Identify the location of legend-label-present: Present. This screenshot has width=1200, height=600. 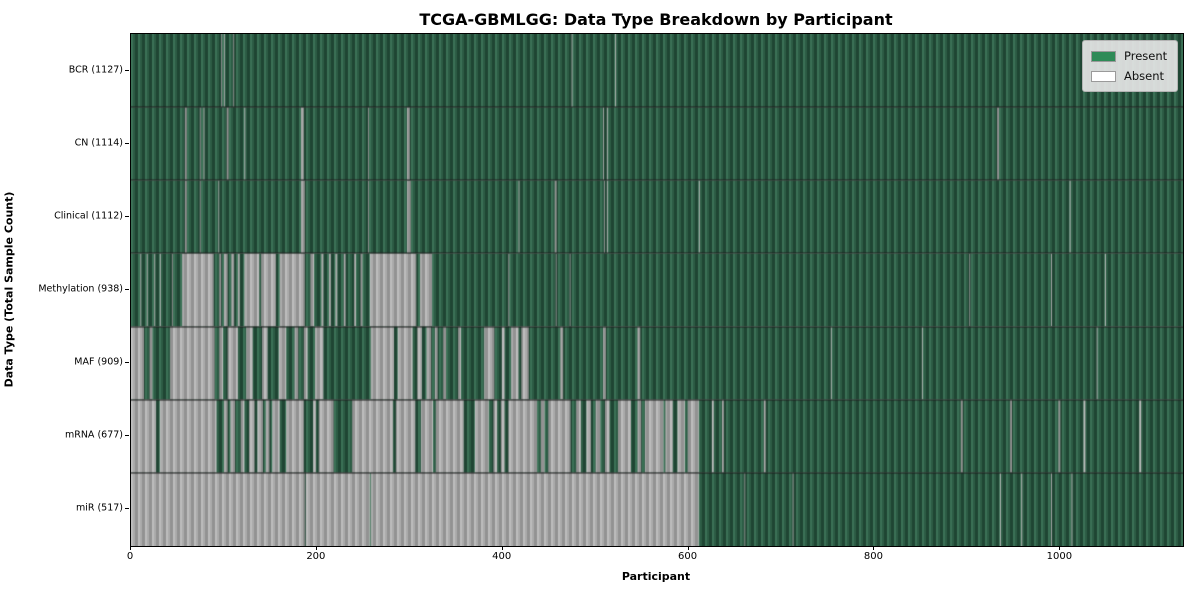
(1146, 56).